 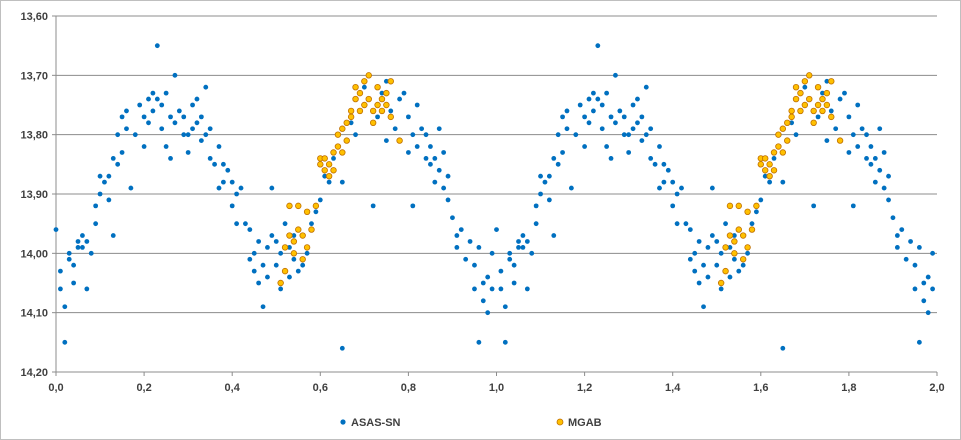 I want to click on legend-label-mgab: MGAB, so click(x=585, y=423).